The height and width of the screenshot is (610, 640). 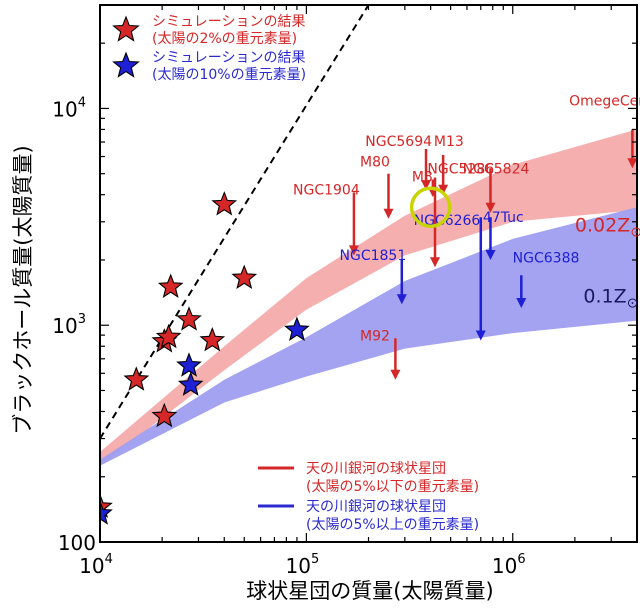 What do you see at coordinates (449, 142) in the screenshot?
I see `cluster-label: M13` at bounding box center [449, 142].